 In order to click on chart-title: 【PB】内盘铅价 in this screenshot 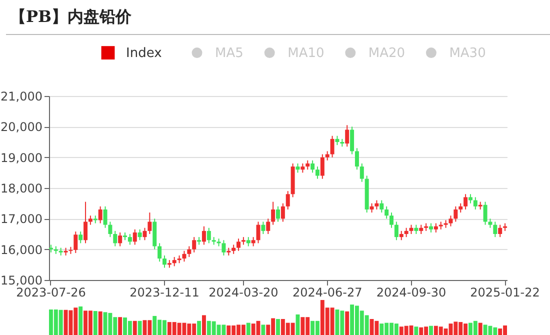, I will do `click(71, 17)`.